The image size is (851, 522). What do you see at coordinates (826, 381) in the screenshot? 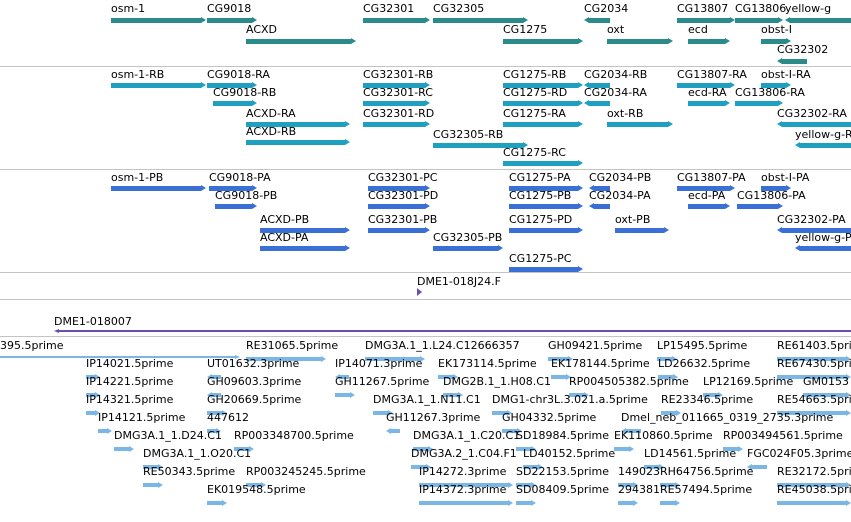
I see `feature-label: GM0153` at bounding box center [826, 381].